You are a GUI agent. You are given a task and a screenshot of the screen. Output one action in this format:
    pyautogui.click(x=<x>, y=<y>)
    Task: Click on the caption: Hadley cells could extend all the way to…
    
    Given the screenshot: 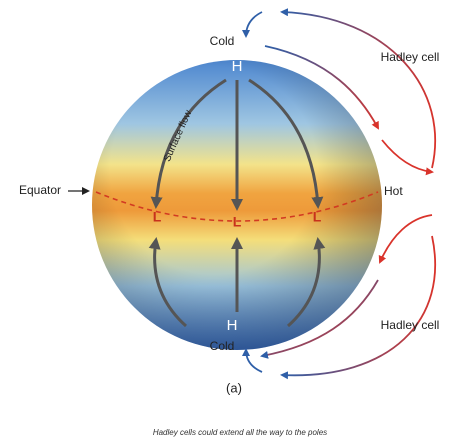 What is the action you would take?
    pyautogui.click(x=240, y=432)
    